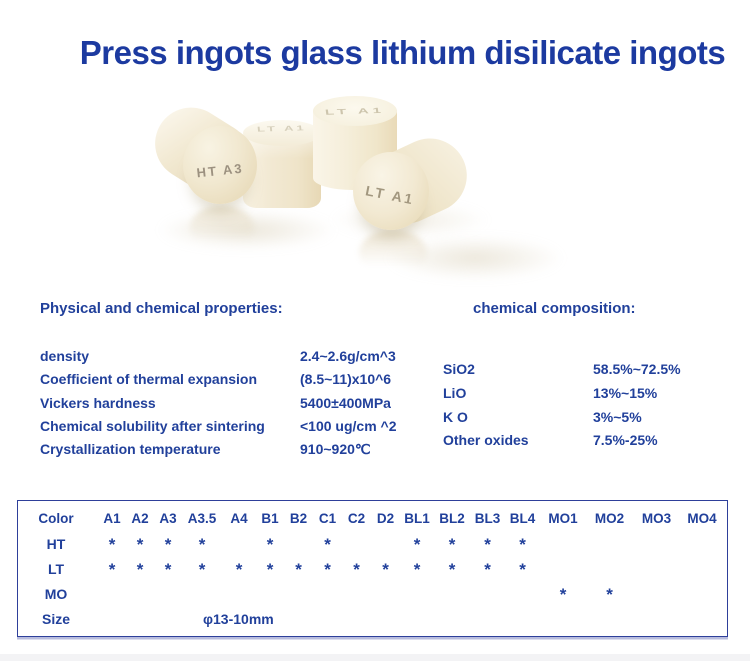 The height and width of the screenshot is (661, 750). I want to click on column-header-MO4: MO4, so click(702, 518).